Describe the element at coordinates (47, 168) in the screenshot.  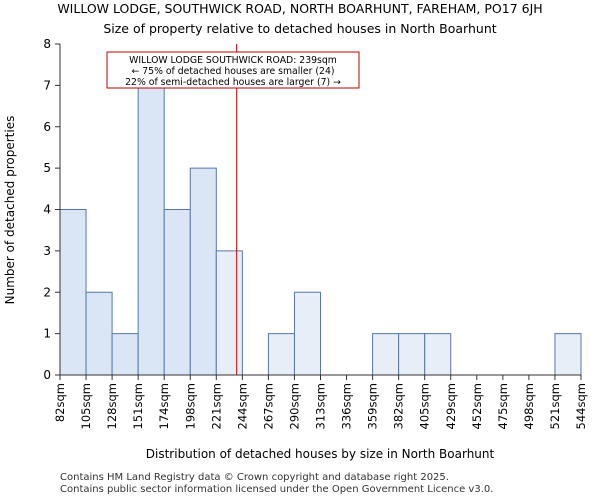
I see `y-tick-label: 5` at that location.